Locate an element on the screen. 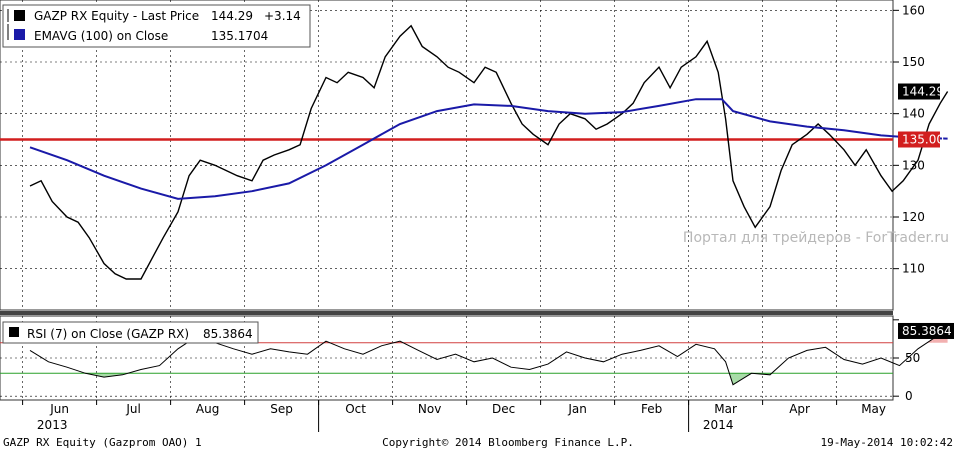  level-badge: 135.00 is located at coordinates (921, 139).